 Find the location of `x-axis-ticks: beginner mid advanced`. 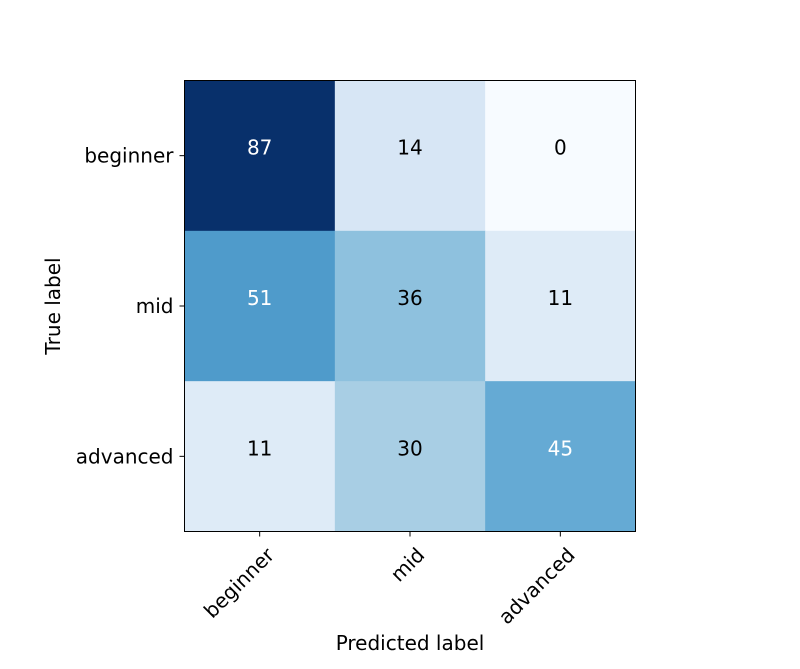

x-axis-ticks: beginner mid advanced is located at coordinates (389, 580).